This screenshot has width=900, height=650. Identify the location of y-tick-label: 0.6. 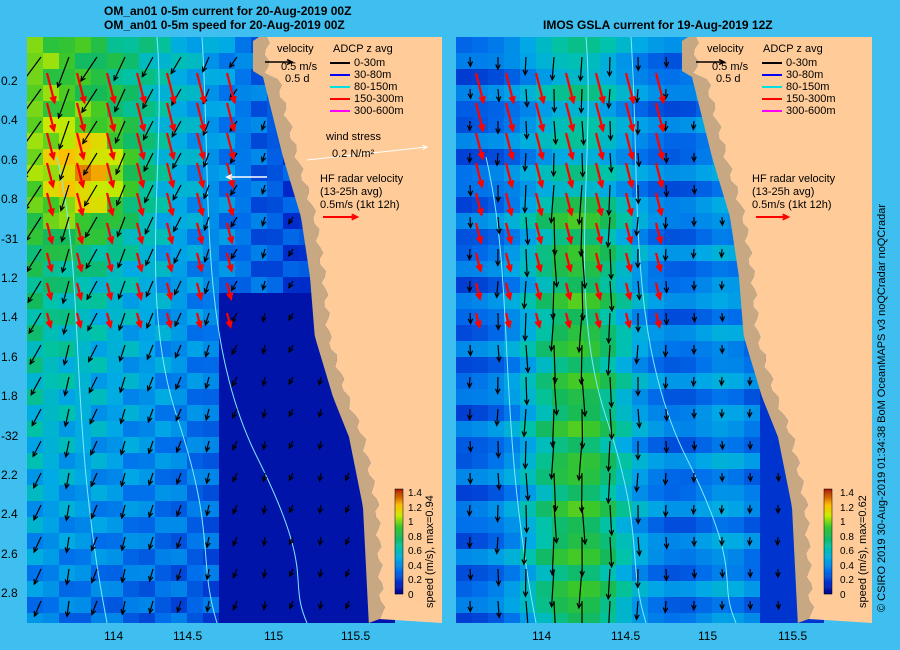
(9, 159).